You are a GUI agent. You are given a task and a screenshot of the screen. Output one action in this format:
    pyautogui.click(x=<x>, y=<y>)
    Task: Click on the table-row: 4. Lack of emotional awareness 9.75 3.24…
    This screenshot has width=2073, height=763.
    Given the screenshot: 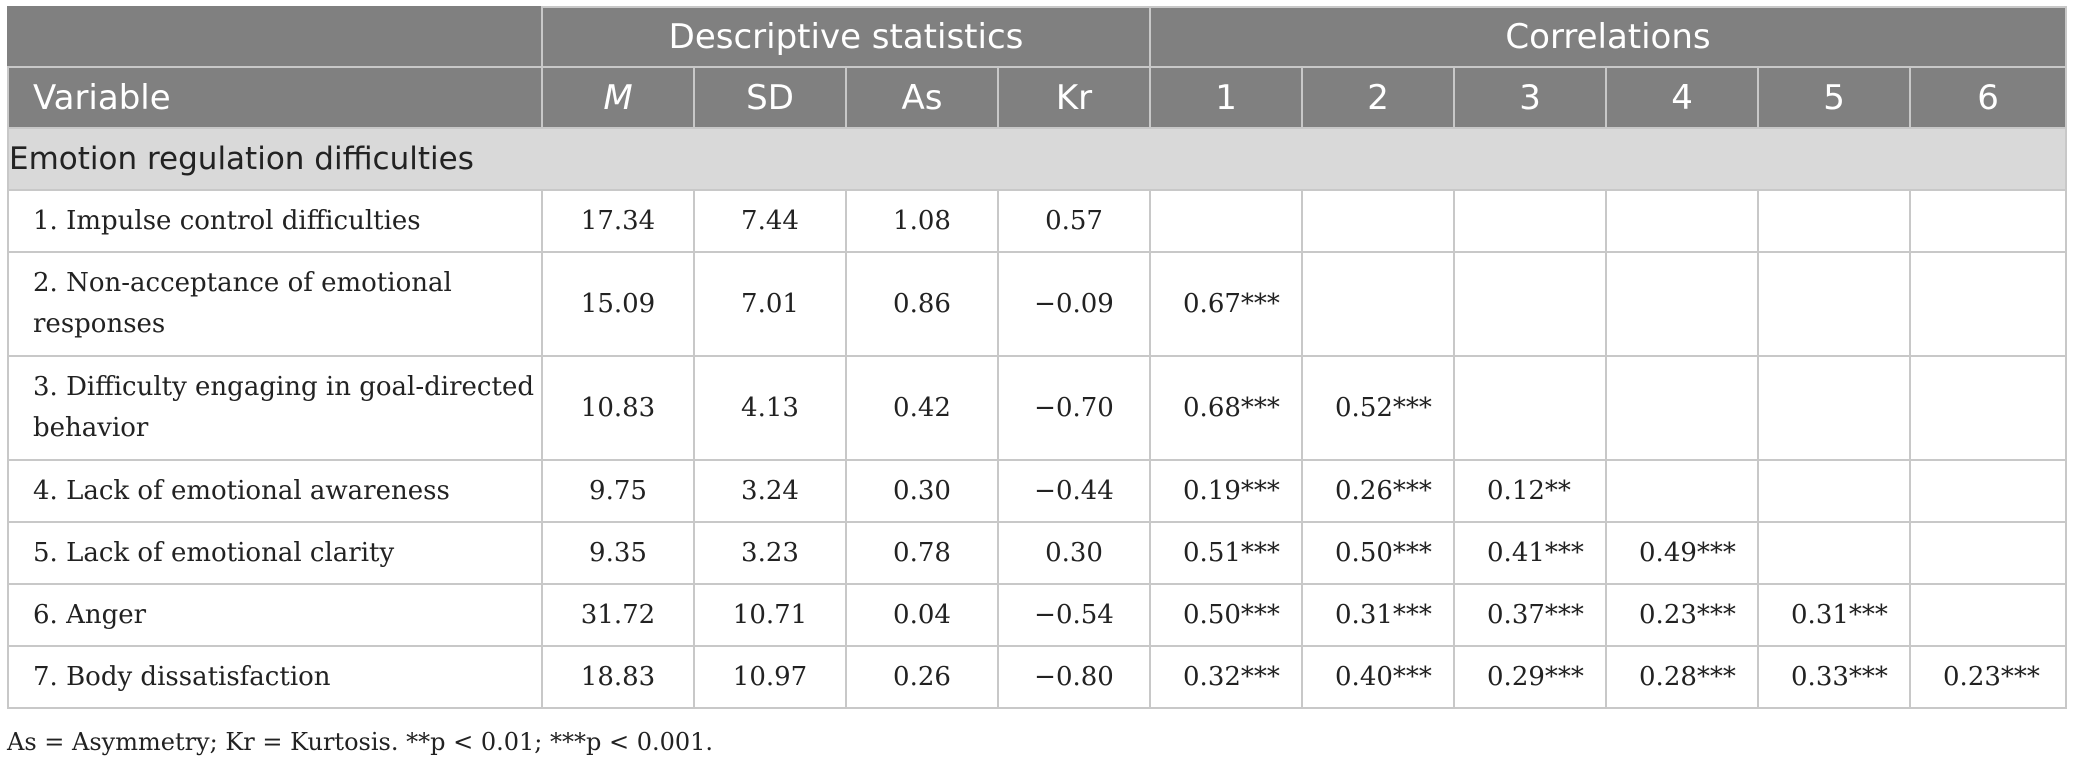 What is the action you would take?
    pyautogui.click(x=1037, y=491)
    